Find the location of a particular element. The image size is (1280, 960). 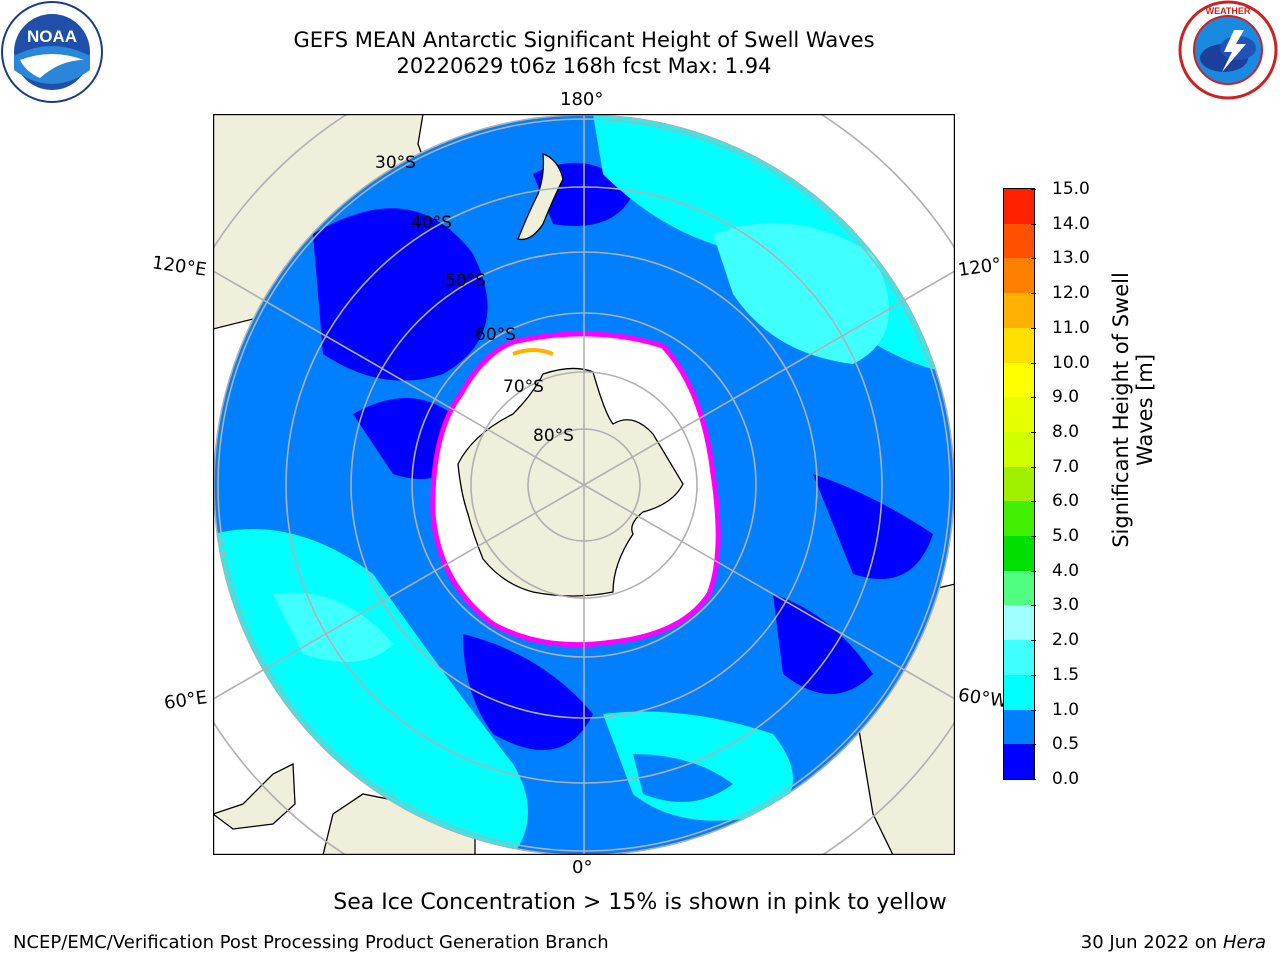

lon-label-left-upper: 120°E is located at coordinates (179, 266).